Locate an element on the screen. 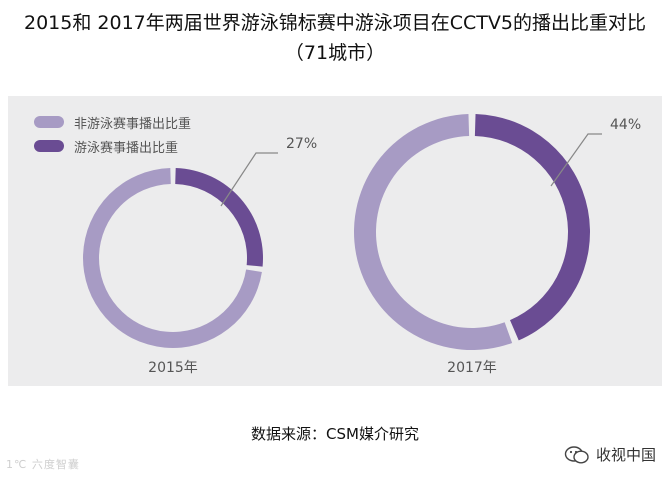 This screenshot has width=670, height=482. slice-swimming-2015年 is located at coordinates (219, 217).